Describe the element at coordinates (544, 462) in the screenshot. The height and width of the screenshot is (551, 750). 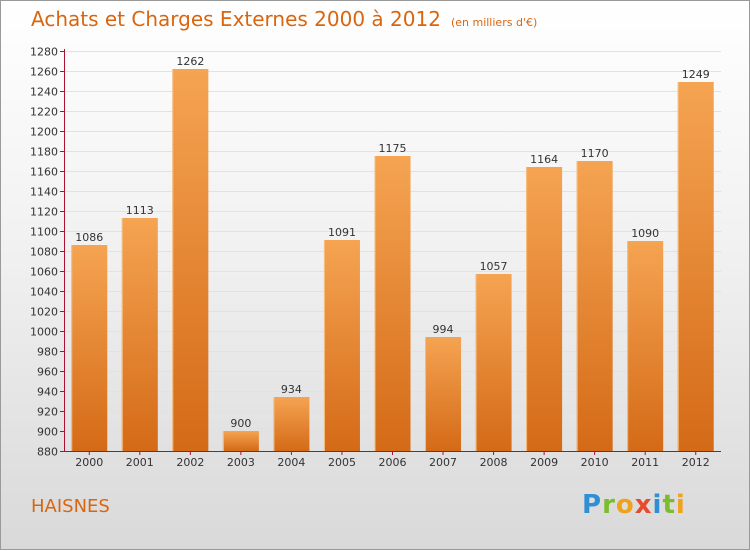
I see `x-tick-label: 2009` at that location.